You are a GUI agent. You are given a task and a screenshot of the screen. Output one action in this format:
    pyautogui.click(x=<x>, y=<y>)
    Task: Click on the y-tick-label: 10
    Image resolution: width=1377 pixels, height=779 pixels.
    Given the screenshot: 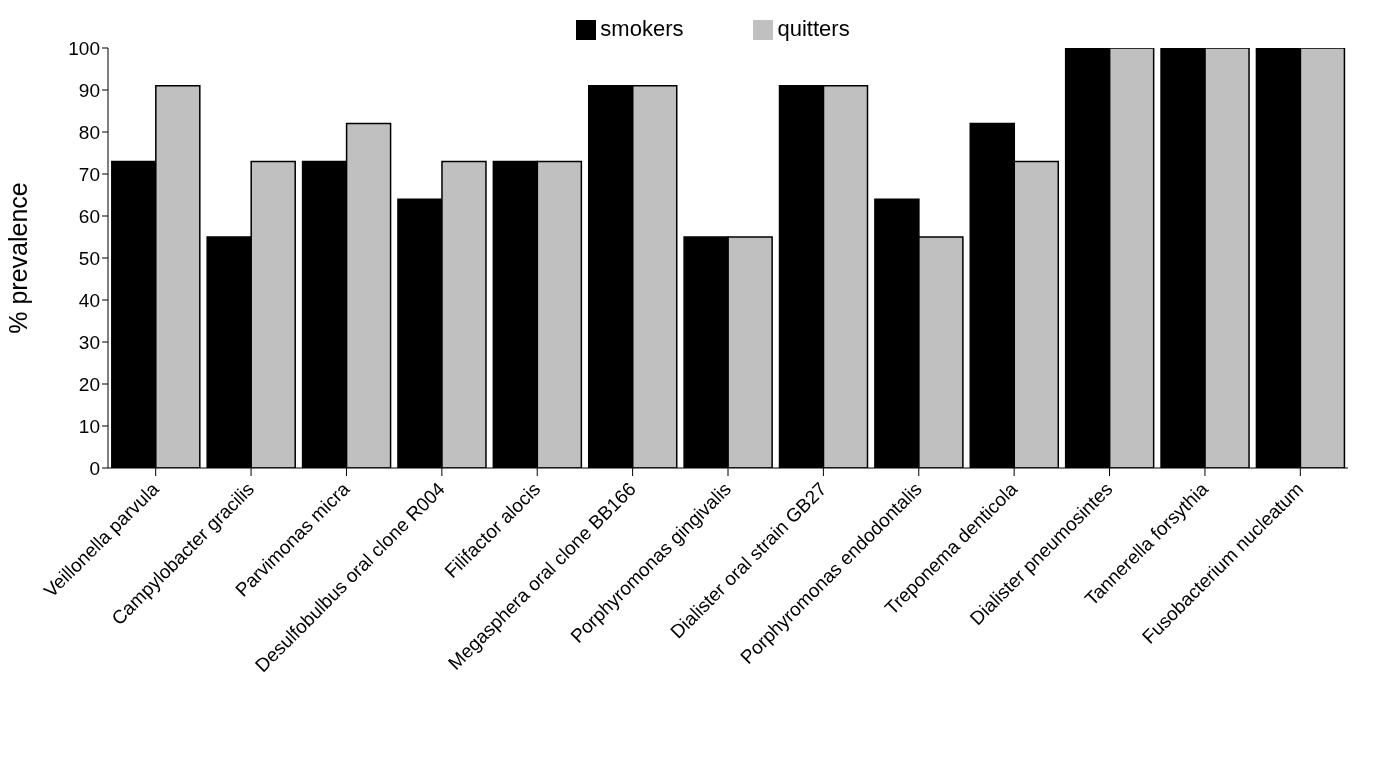 What is the action you would take?
    pyautogui.click(x=89, y=426)
    